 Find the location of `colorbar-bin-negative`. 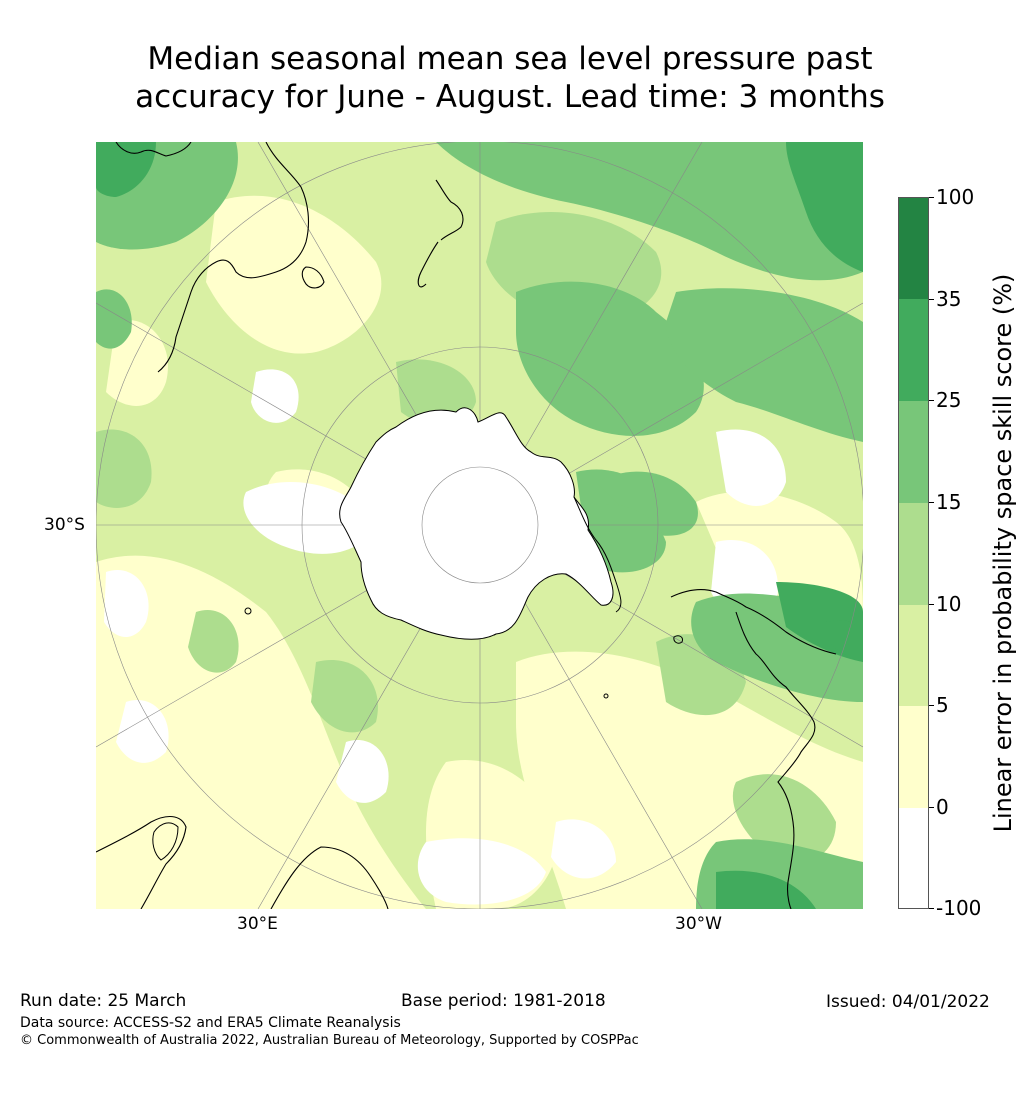

colorbar-bin-negative is located at coordinates (913, 858).